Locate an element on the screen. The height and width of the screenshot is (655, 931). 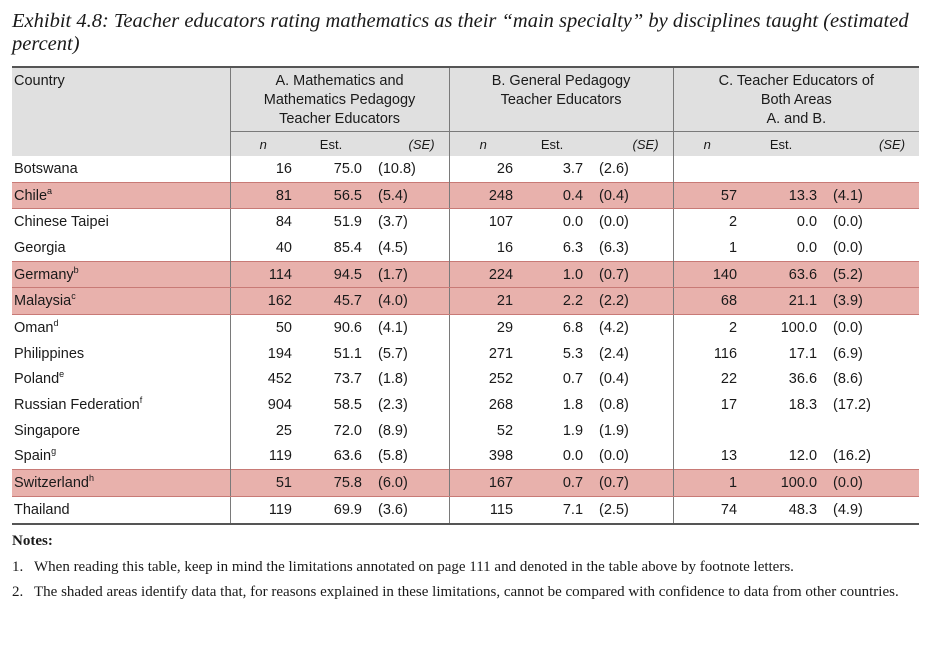
country-name: Spain is located at coordinates (33, 456).